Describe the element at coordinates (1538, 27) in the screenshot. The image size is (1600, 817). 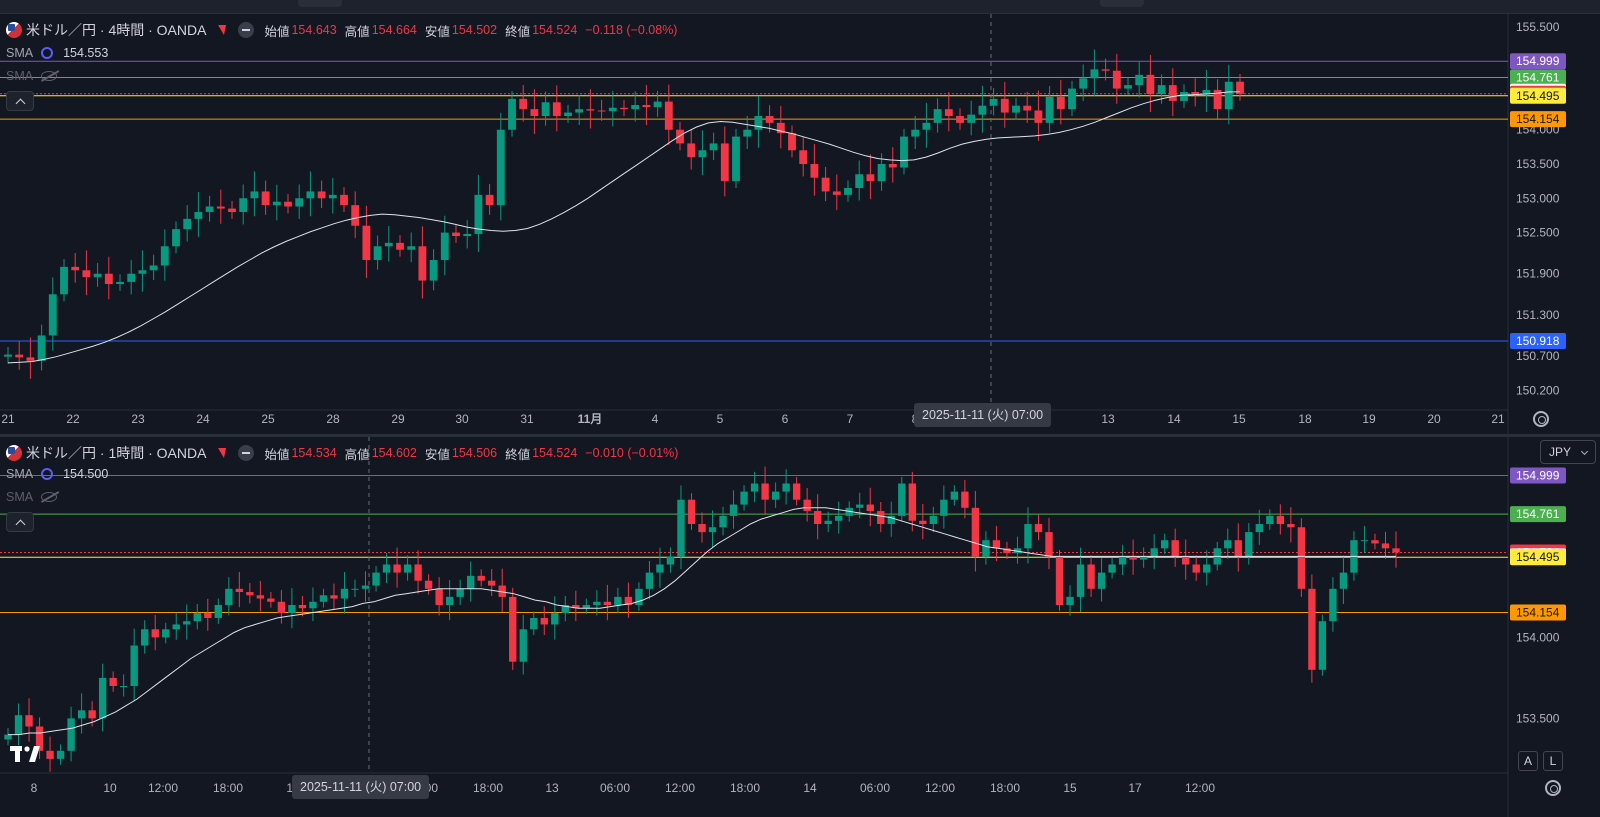
I see `y-tick-label: 155.500` at that location.